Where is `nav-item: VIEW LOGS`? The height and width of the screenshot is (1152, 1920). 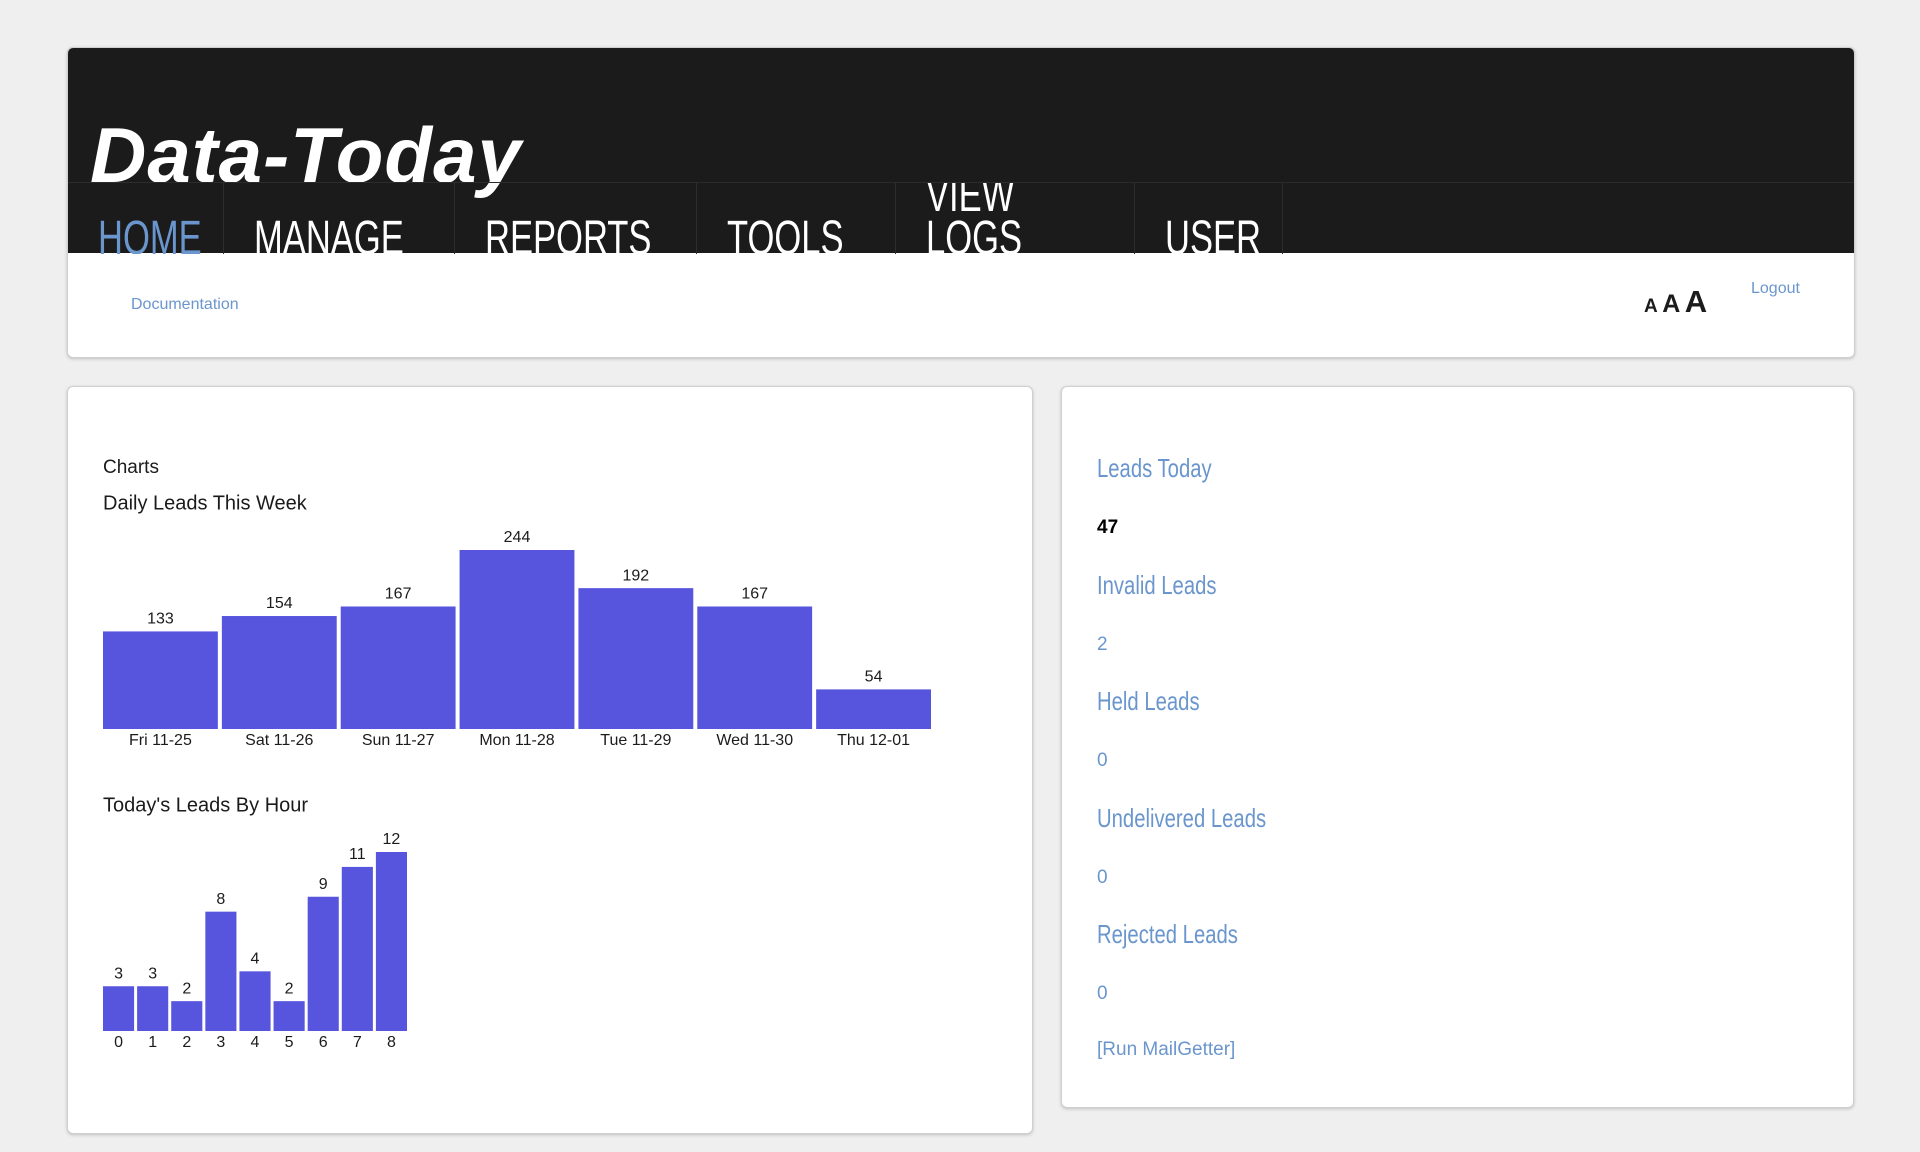
nav-item: VIEW LOGS is located at coordinates (1015, 218).